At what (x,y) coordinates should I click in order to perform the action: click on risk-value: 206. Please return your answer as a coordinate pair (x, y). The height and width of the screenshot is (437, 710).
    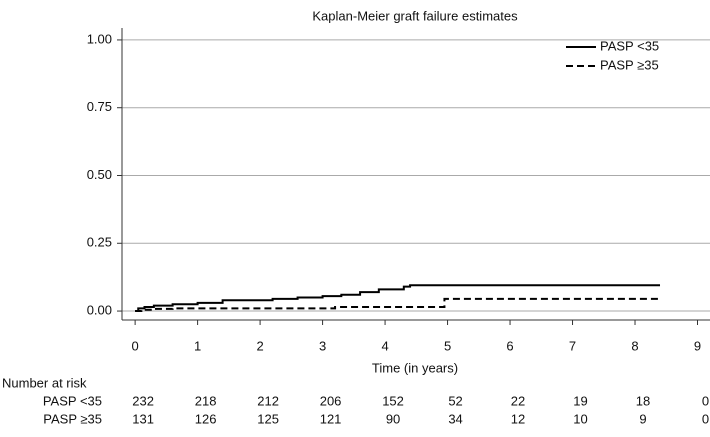
    Looking at the image, I should click on (331, 400).